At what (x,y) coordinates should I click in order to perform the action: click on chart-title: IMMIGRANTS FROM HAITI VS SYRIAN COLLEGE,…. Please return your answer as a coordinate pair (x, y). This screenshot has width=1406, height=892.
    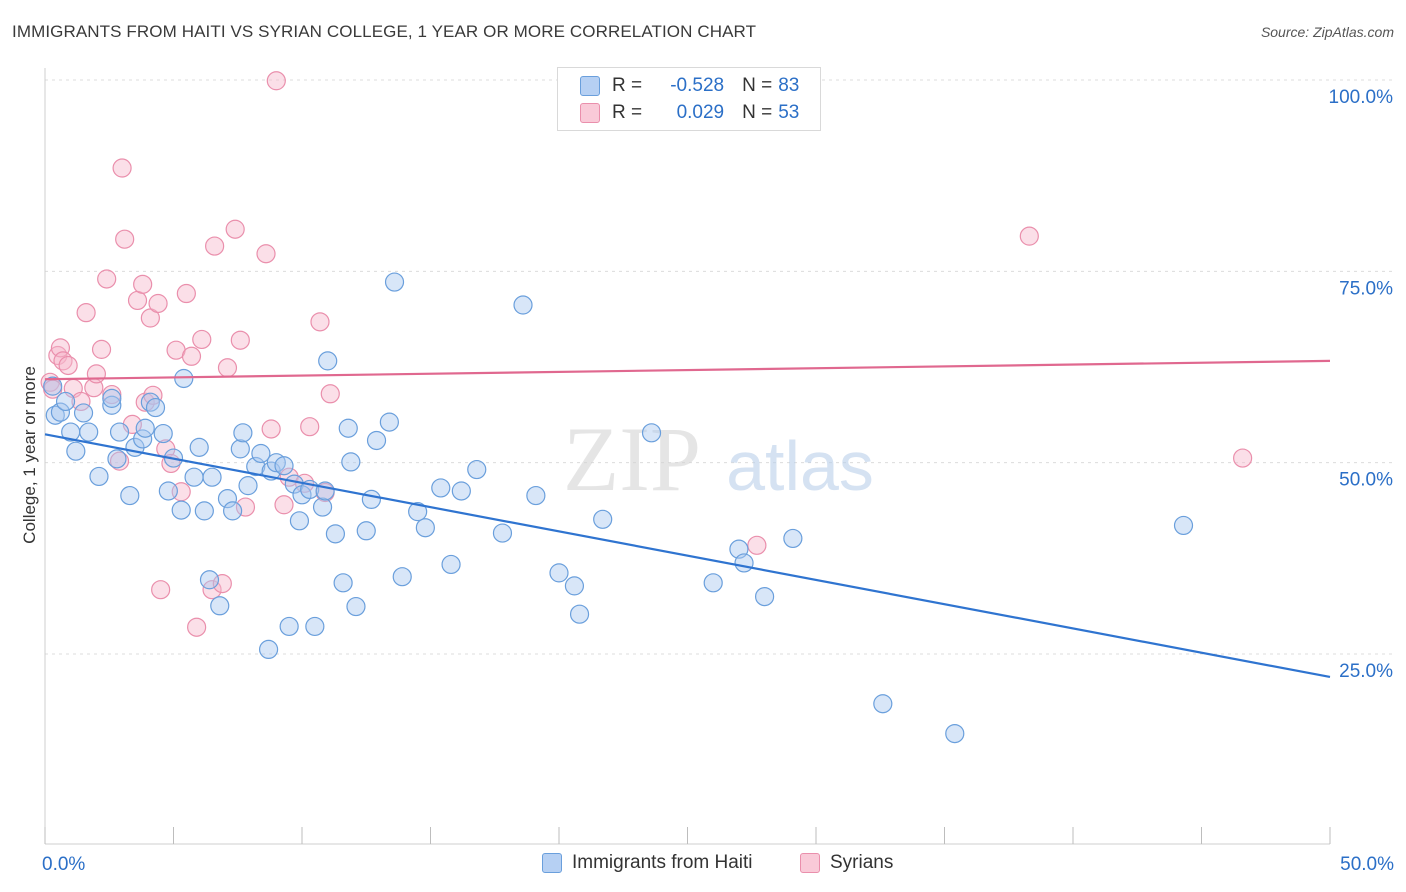
    Looking at the image, I should click on (384, 31).